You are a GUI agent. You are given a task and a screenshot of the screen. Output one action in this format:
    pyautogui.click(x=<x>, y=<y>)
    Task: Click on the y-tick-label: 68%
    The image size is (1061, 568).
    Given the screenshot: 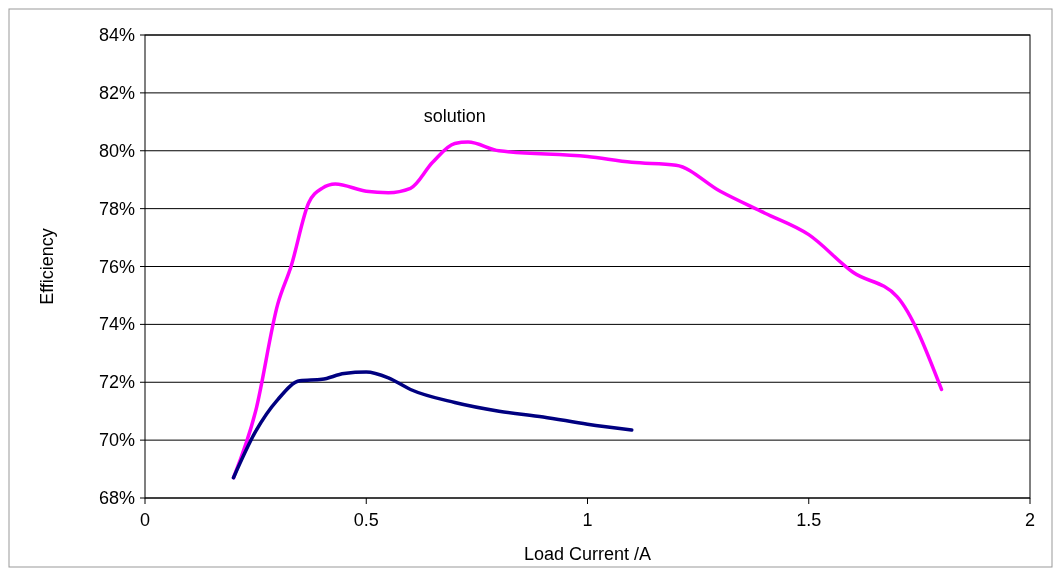 What is the action you would take?
    pyautogui.click(x=116, y=498)
    